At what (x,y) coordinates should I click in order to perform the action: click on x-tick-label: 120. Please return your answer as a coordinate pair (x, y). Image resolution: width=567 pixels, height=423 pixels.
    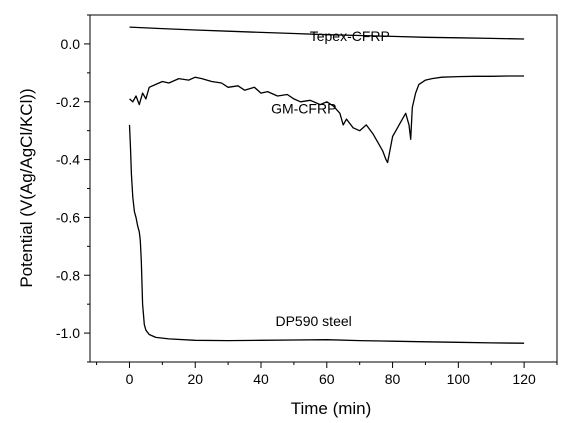
    Looking at the image, I should click on (524, 379).